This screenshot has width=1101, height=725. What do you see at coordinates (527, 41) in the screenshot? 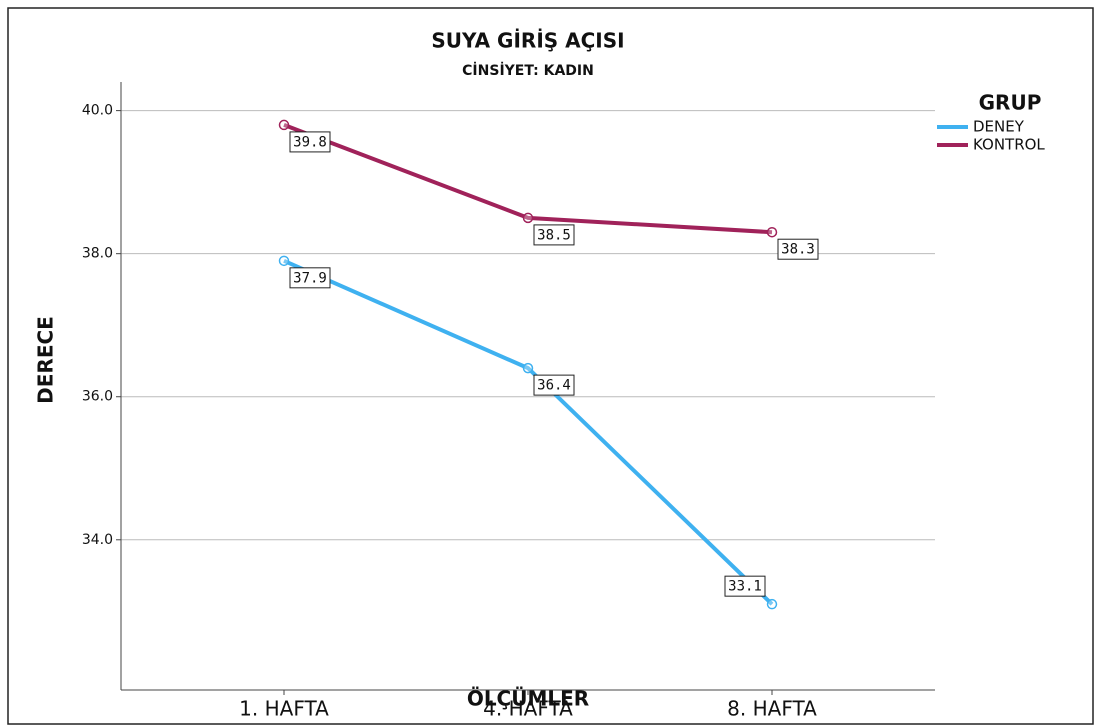
I see `chart-title: SUYA GİRİŞ AÇISI` at bounding box center [527, 41].